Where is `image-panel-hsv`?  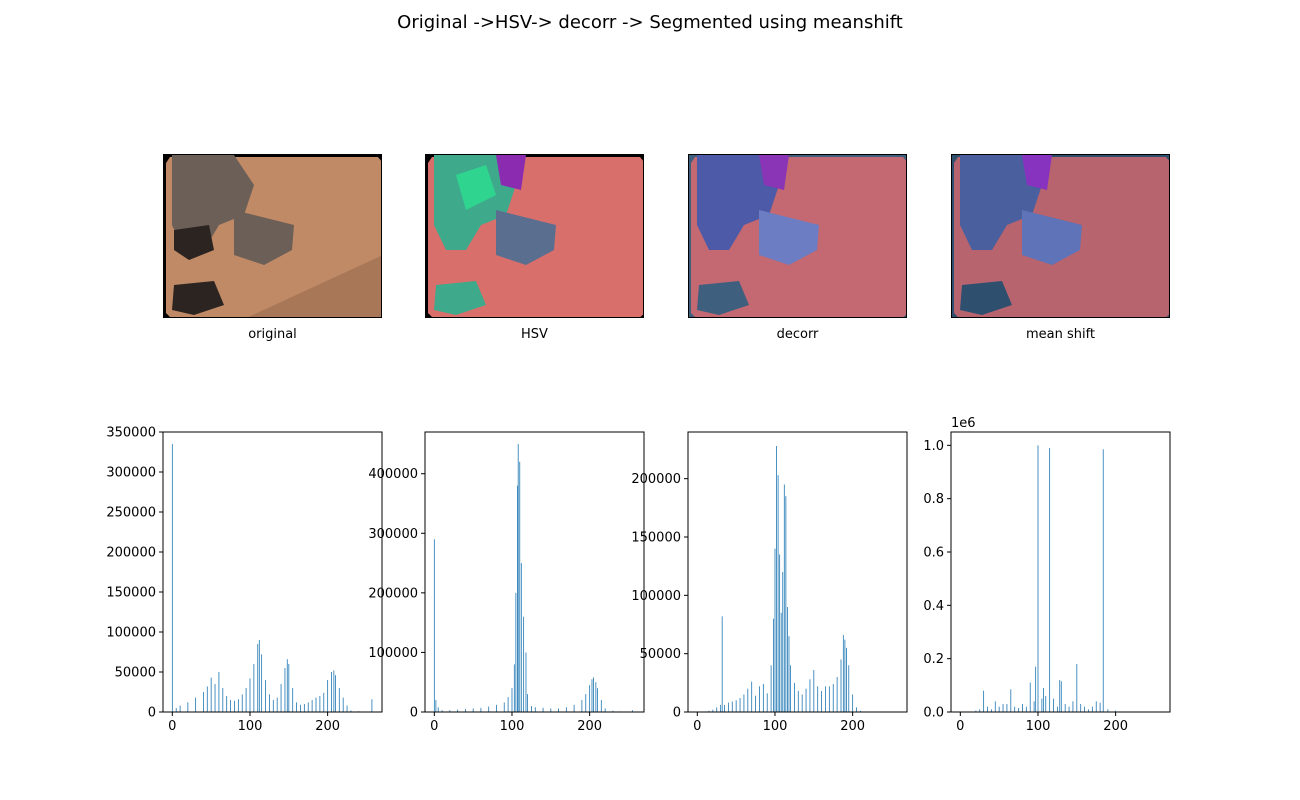 image-panel-hsv is located at coordinates (534, 236).